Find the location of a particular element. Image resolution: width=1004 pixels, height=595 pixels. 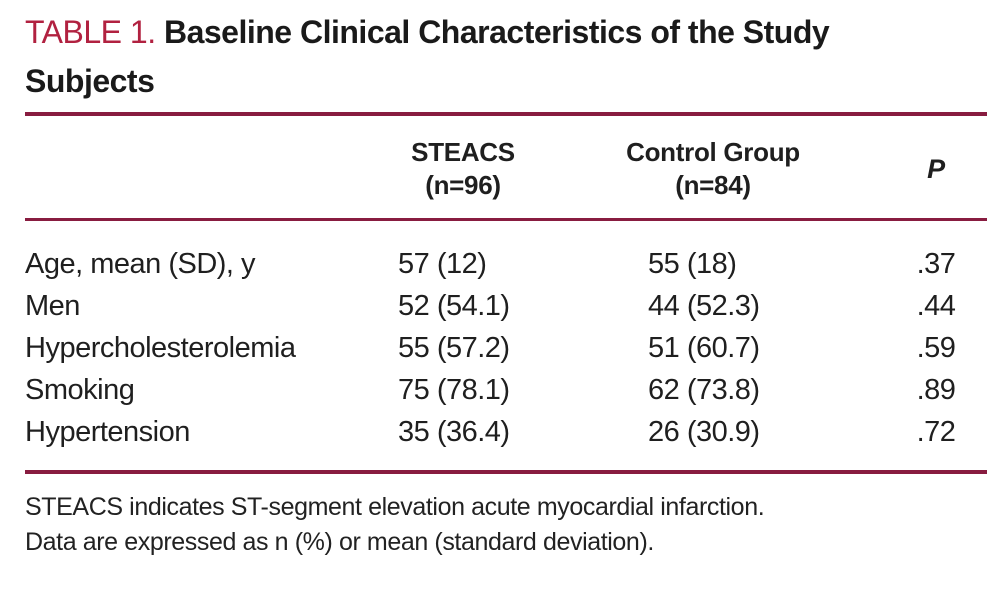

p-value: .59 is located at coordinates (936, 348).